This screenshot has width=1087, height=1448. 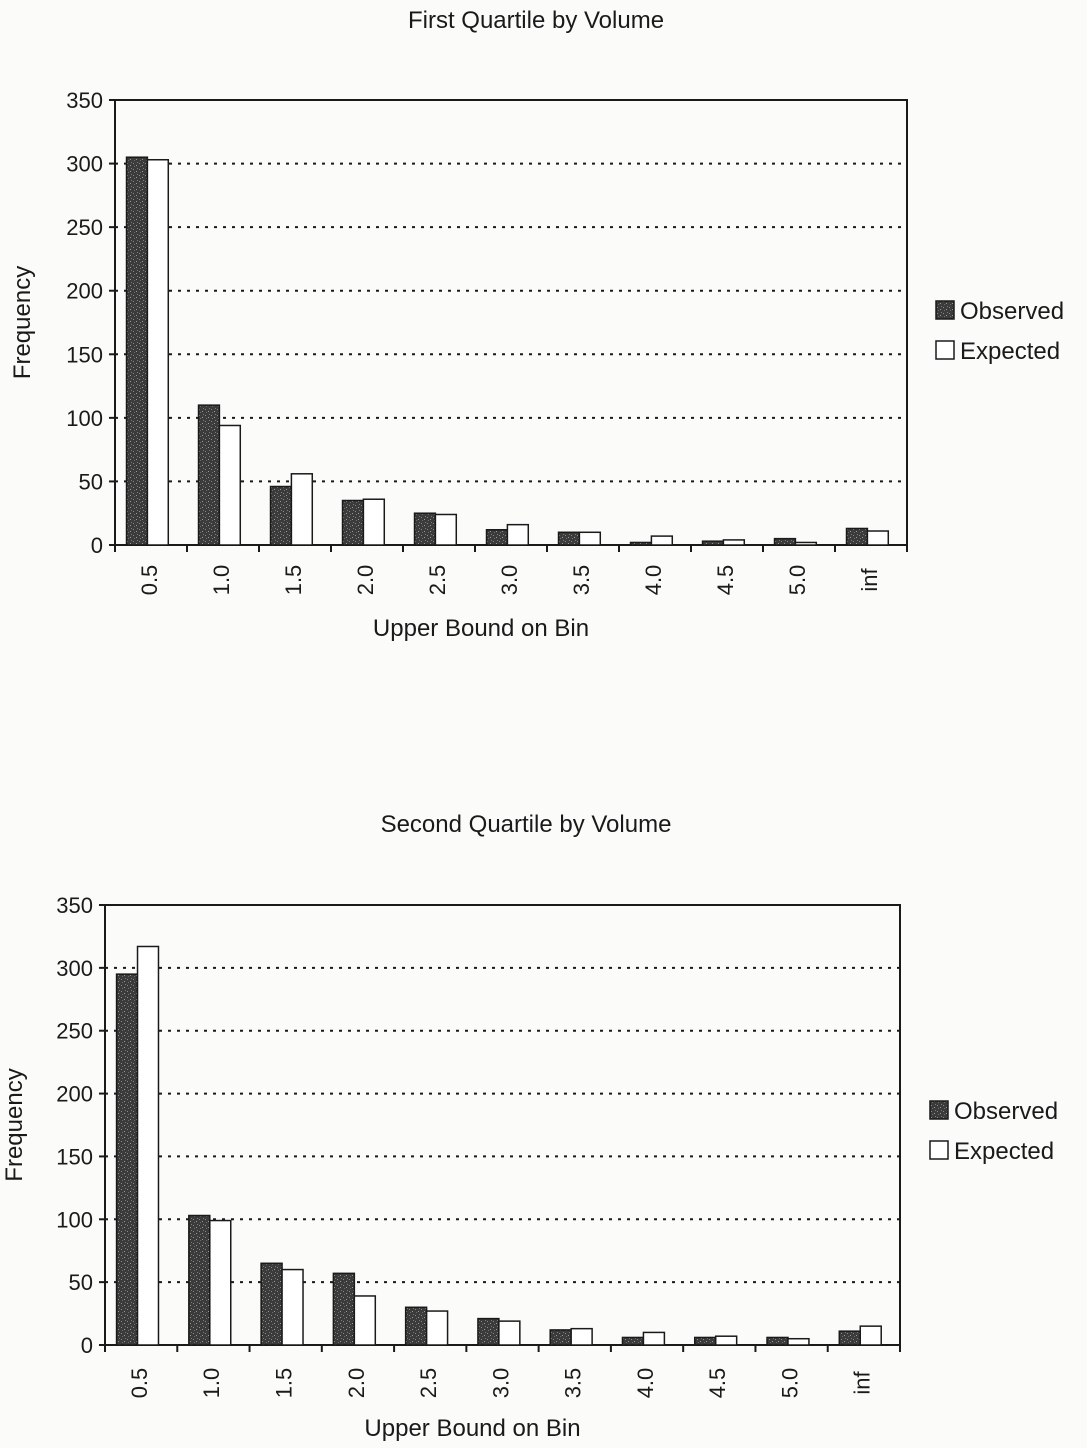 What do you see at coordinates (500, 1383) in the screenshot?
I see `x-tick-label: 3.0` at bounding box center [500, 1383].